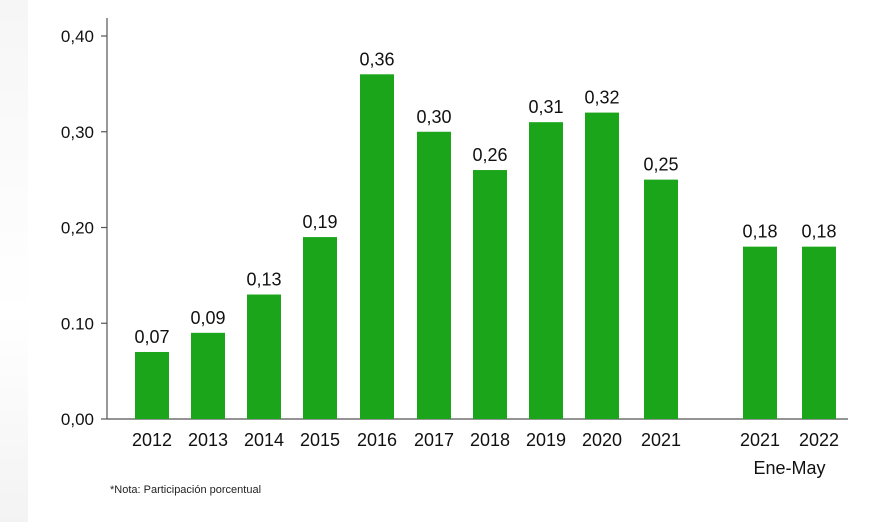  Describe the element at coordinates (789, 468) in the screenshot. I see `group-label: Ene-May` at that location.